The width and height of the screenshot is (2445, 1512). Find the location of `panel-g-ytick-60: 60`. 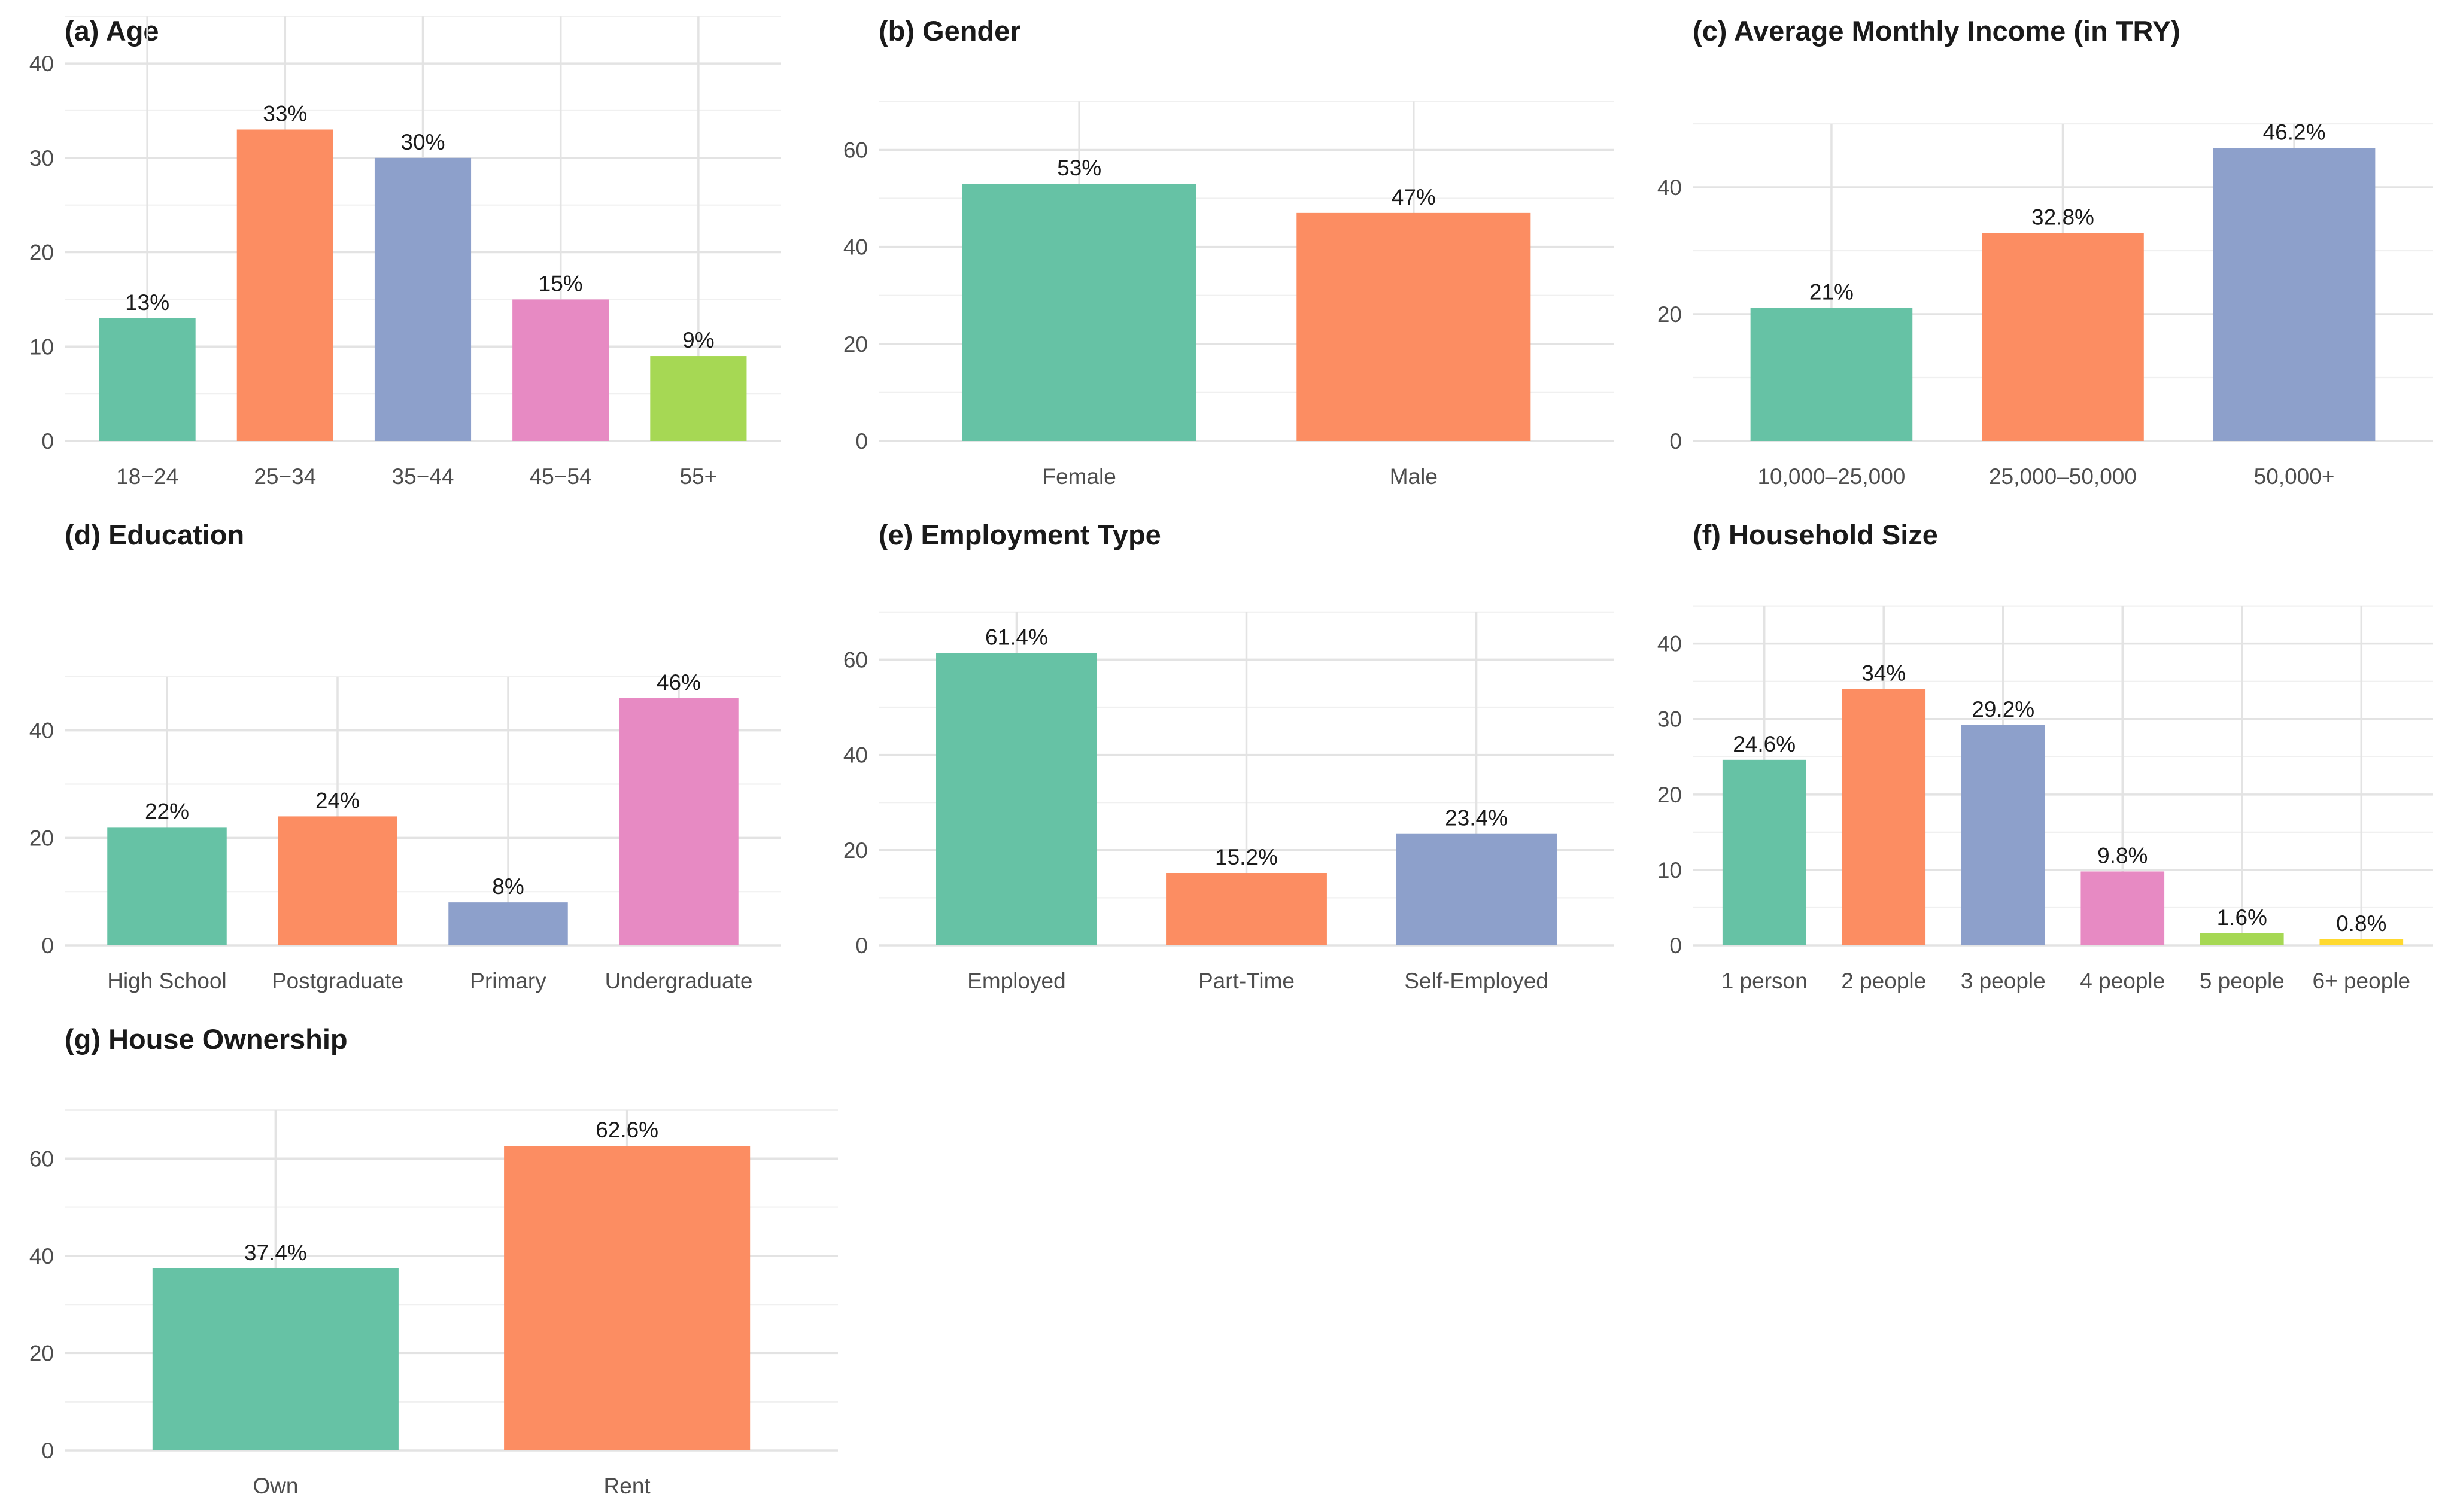

panel-g-ytick-60: 60 is located at coordinates (41, 1158).